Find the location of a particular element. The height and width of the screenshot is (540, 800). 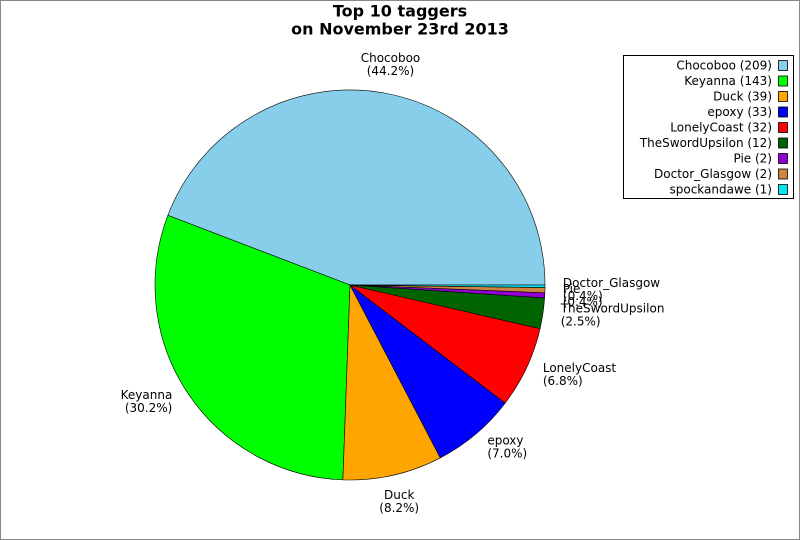

slice-label: Doctor_Glasgow is located at coordinates (611, 283).